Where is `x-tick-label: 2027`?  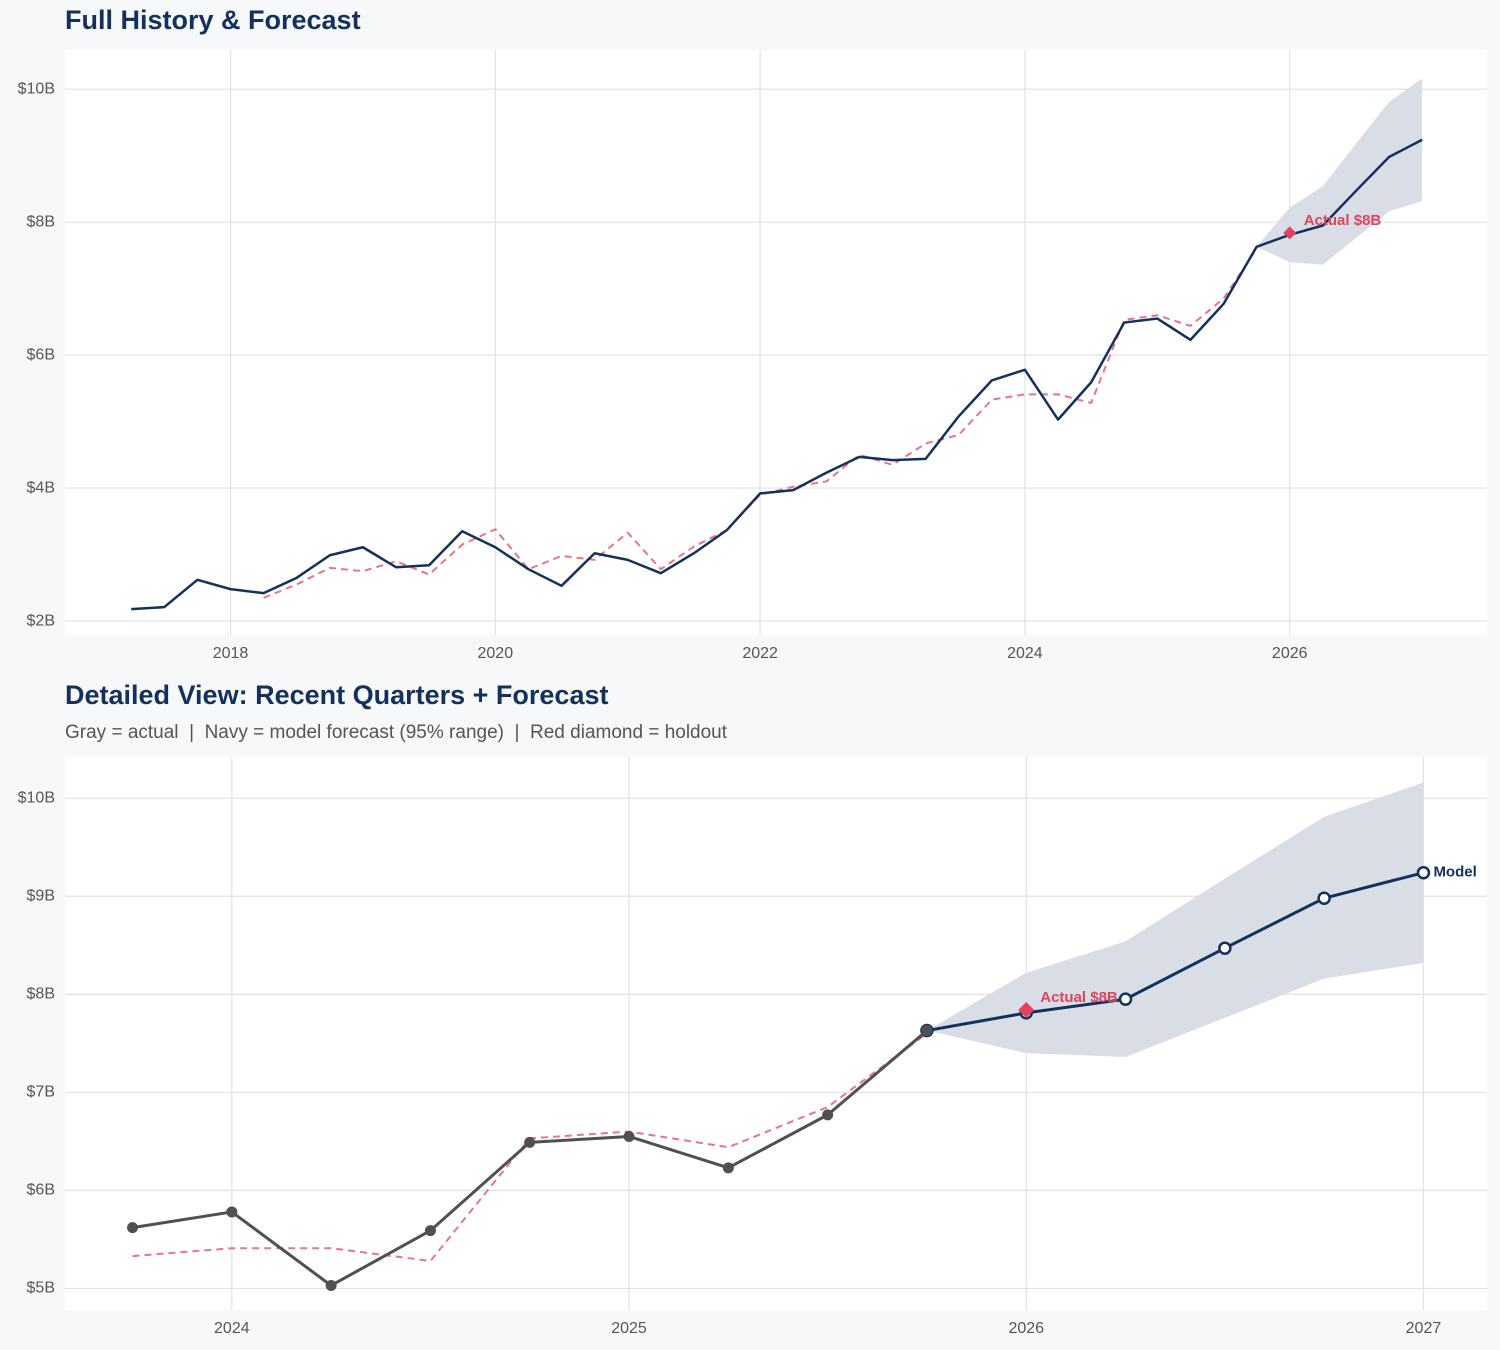 x-tick-label: 2027 is located at coordinates (1424, 1328).